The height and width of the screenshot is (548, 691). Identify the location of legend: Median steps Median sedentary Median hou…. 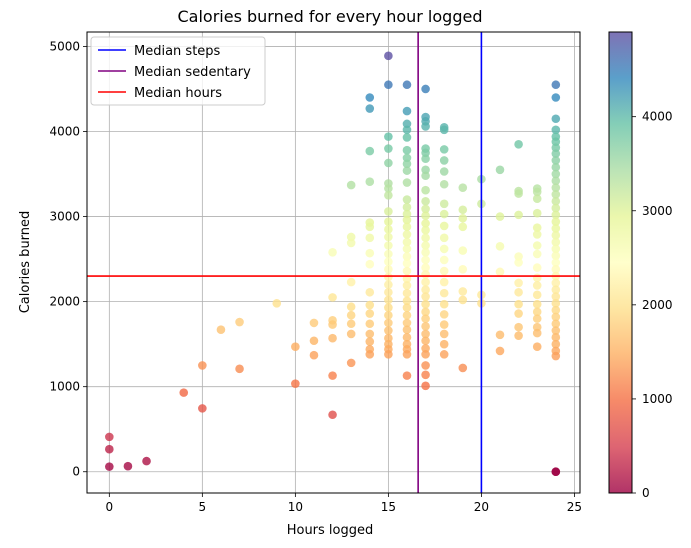
(178, 71).